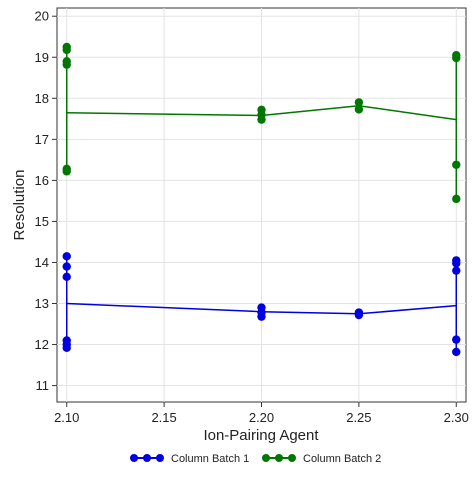 This screenshot has width=474, height=479. Describe the element at coordinates (19, 205) in the screenshot. I see `y-axis-label: Resolution` at that location.